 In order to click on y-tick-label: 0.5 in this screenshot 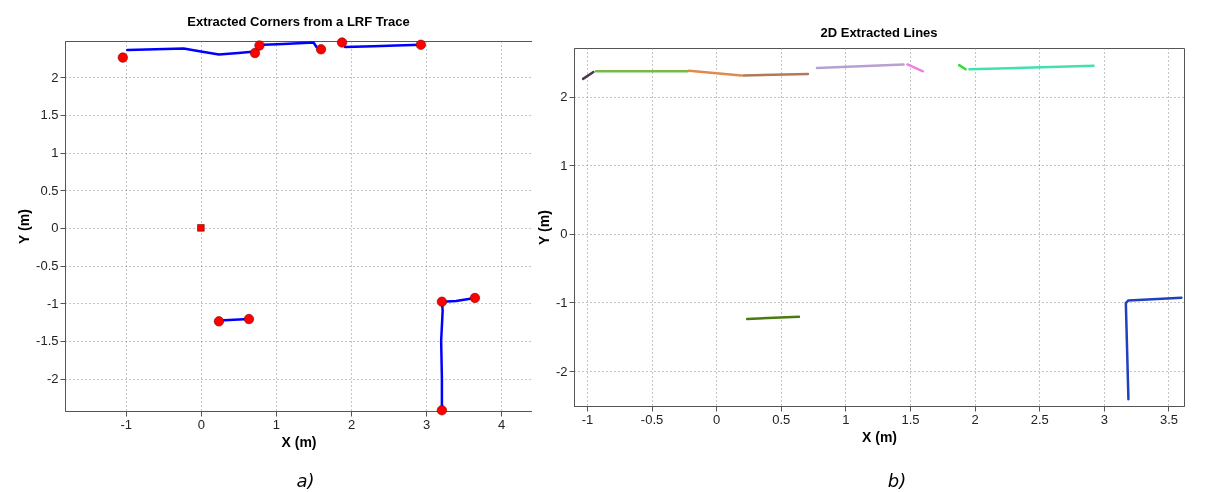, I will do `click(49, 190)`.